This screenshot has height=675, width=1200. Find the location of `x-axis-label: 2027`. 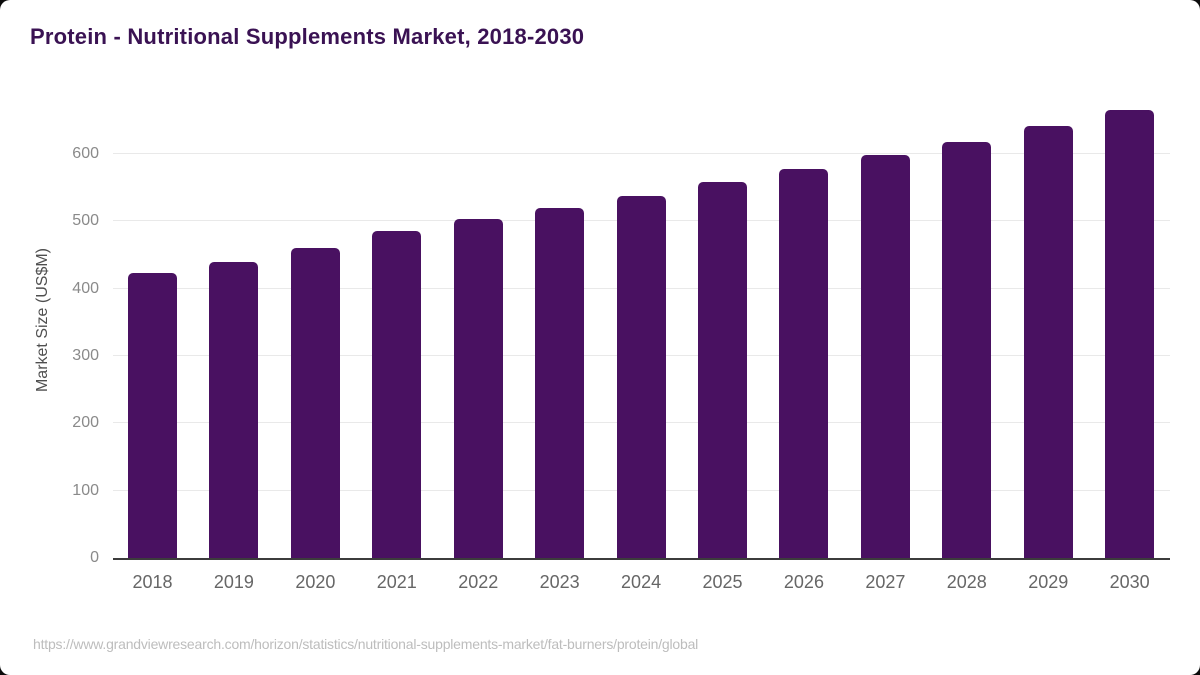

x-axis-label: 2027 is located at coordinates (885, 582).